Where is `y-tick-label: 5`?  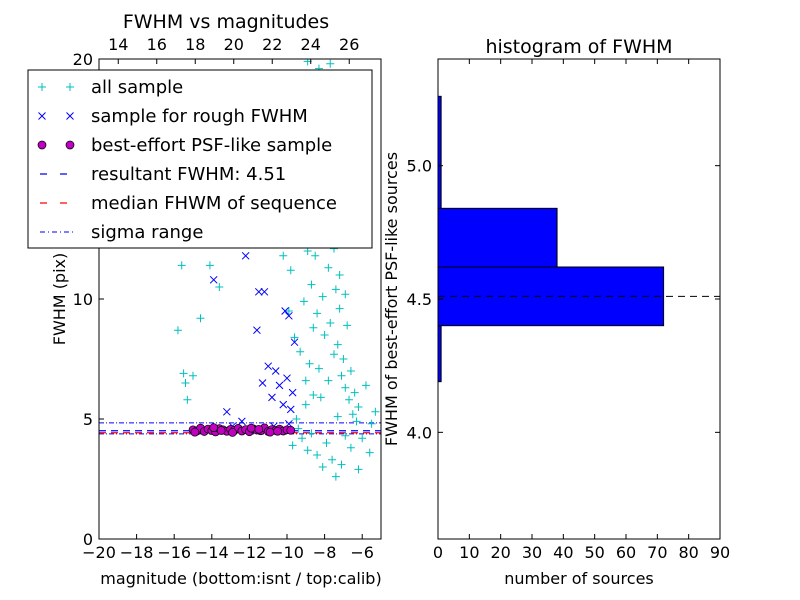 y-tick-label: 5 is located at coordinates (88, 419).